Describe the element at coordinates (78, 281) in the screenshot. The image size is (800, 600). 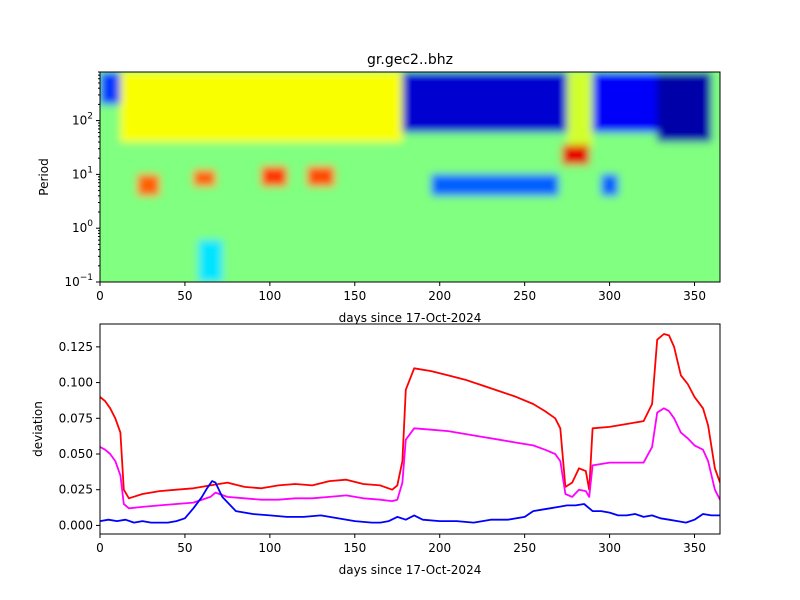
I see `y-tick-label: 10⁻¹` at that location.